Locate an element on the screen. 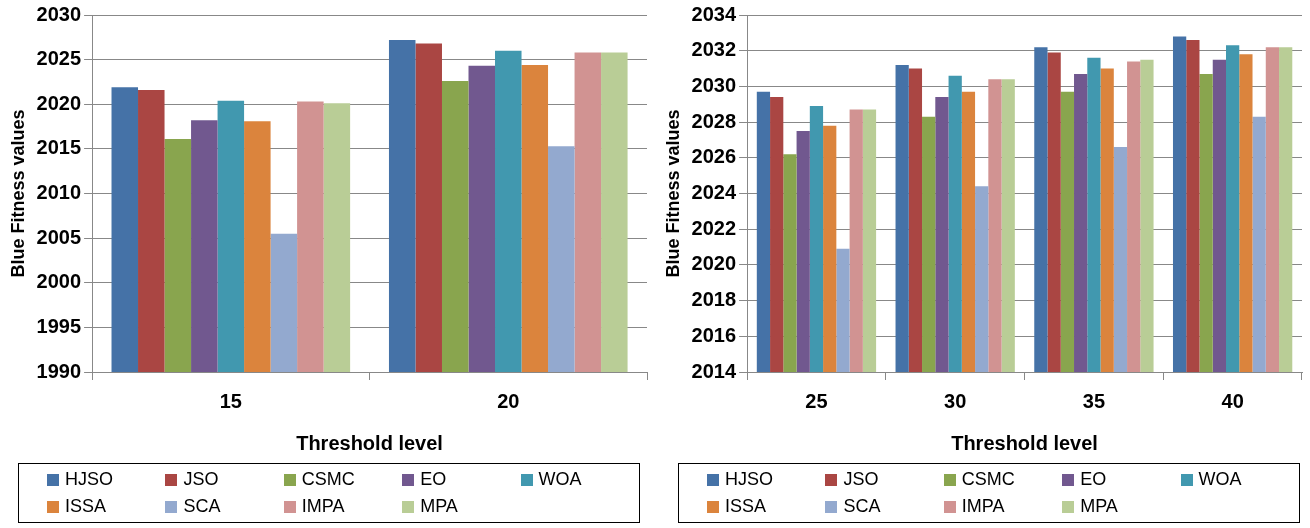 This screenshot has height=528, width=1310. y-tick-label: 2010 is located at coordinates (59, 192).